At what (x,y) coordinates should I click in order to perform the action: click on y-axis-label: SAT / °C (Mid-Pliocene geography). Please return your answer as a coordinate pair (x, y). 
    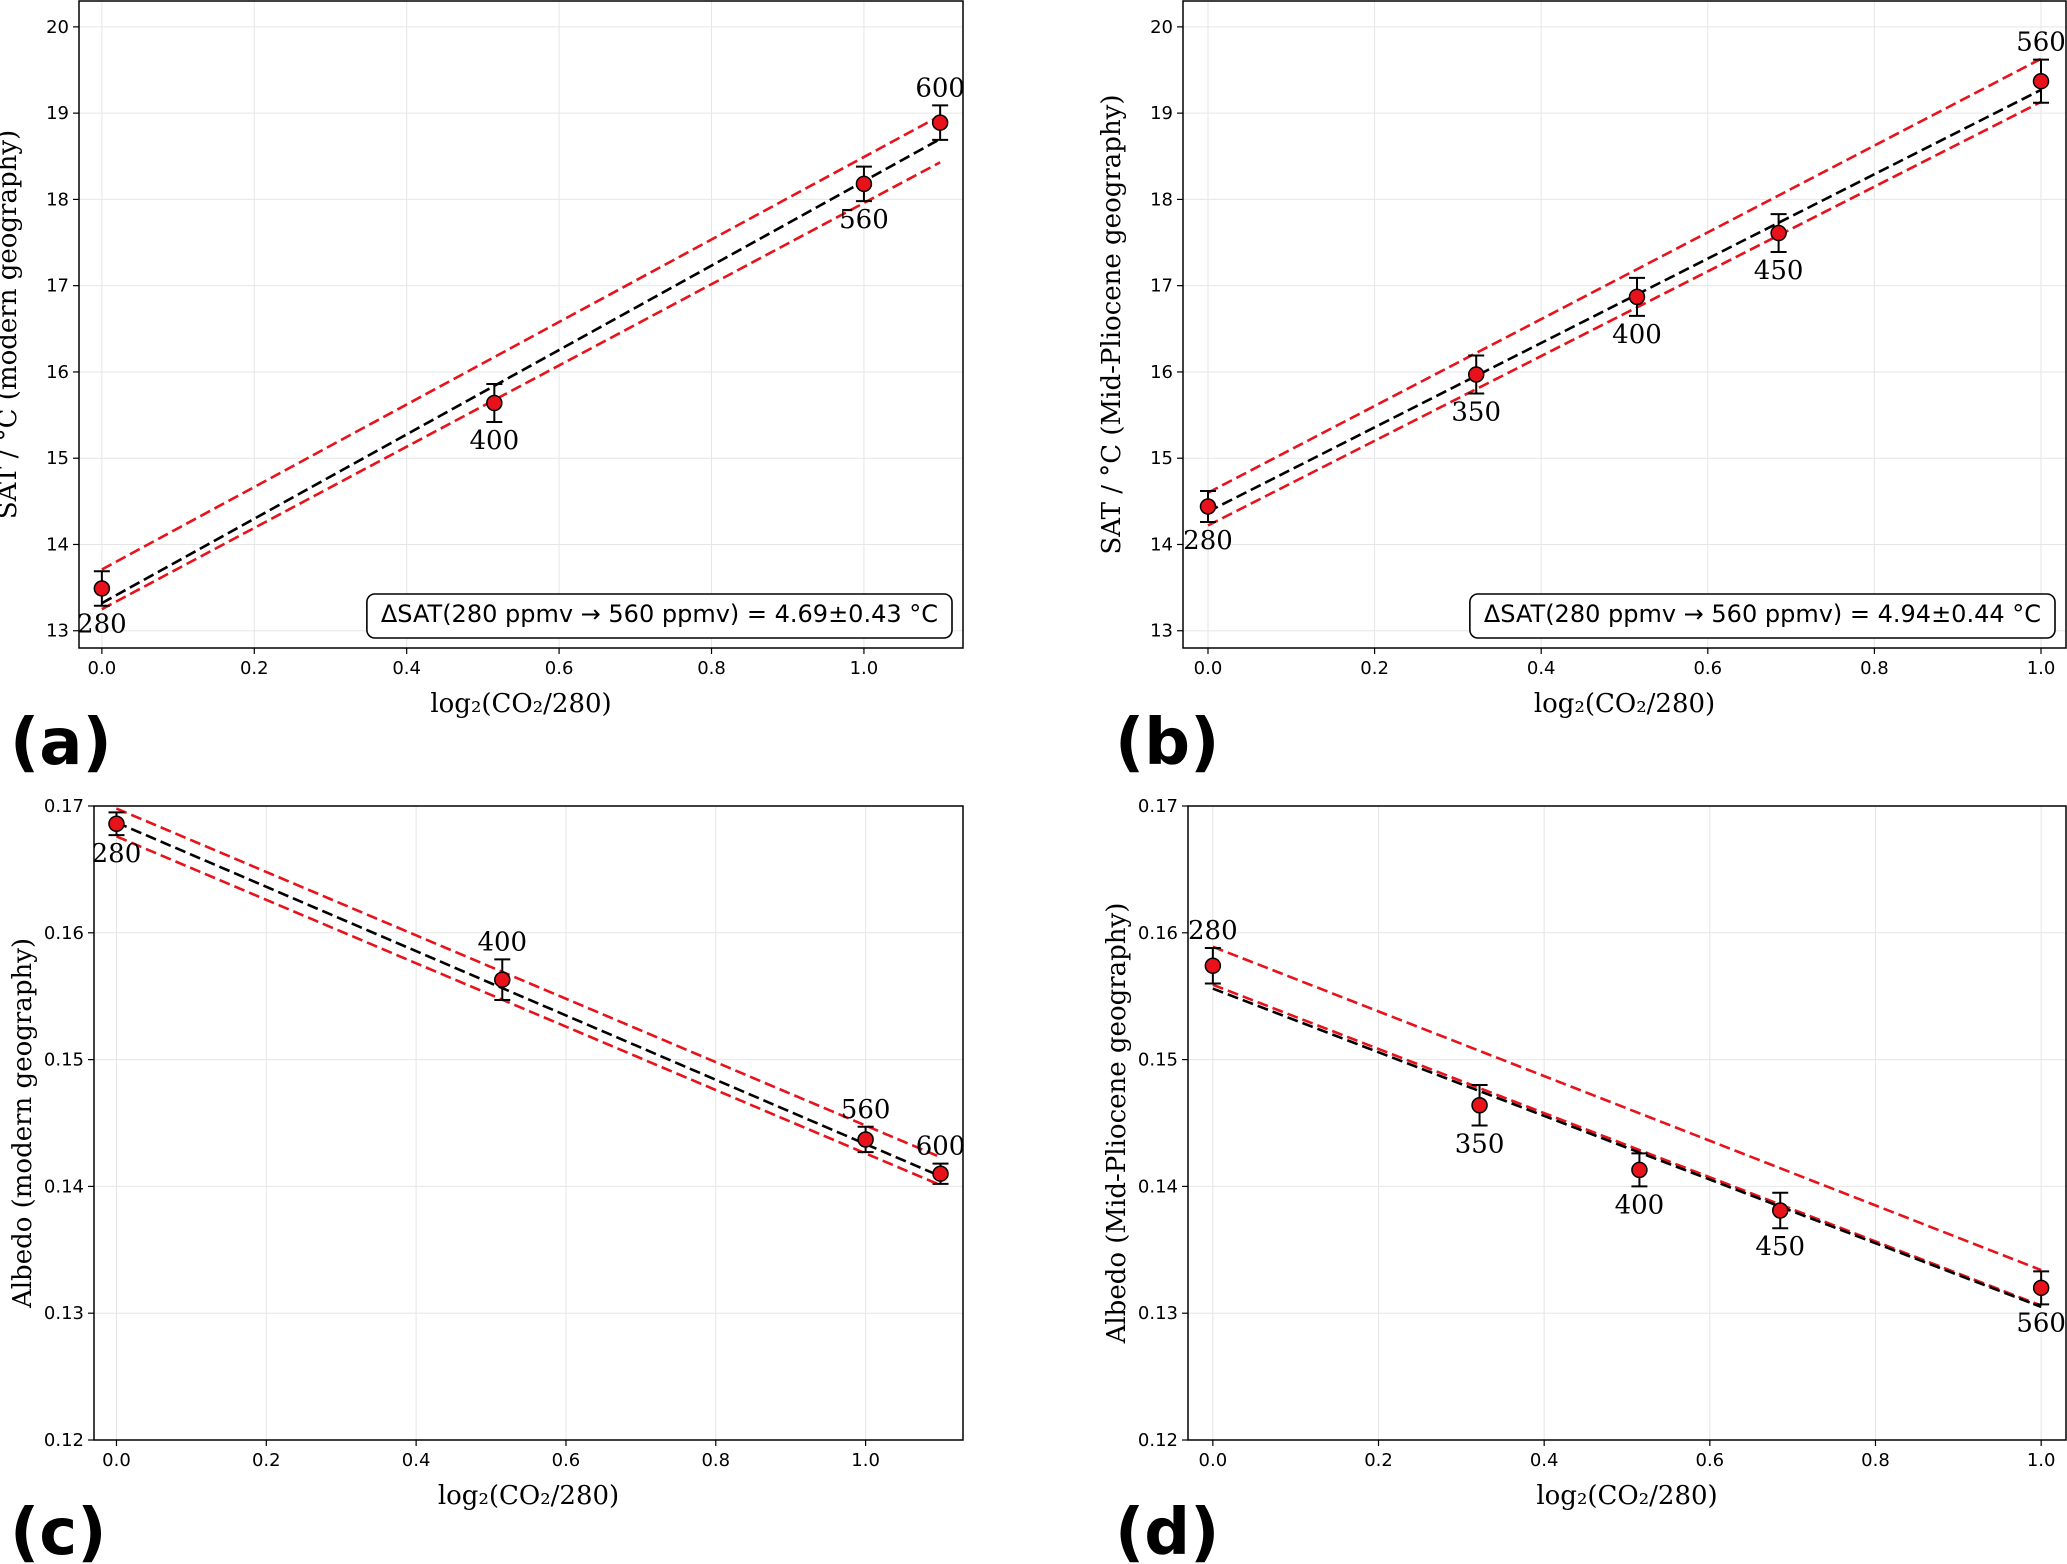
    Looking at the image, I should click on (1112, 324).